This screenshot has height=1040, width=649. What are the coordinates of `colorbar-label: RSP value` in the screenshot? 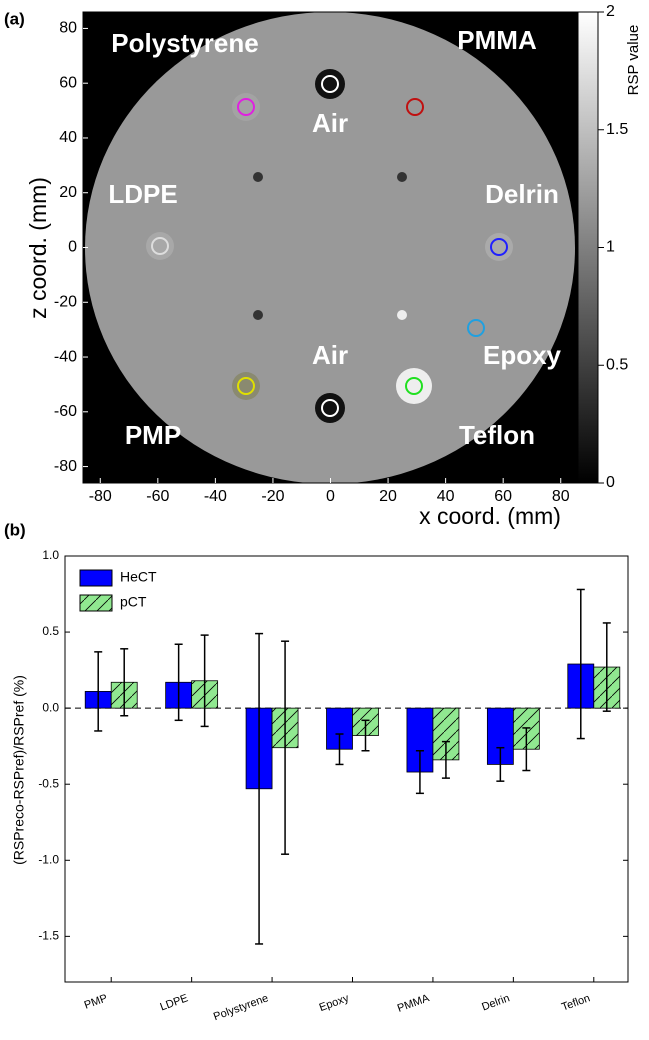 It's located at (633, 60).